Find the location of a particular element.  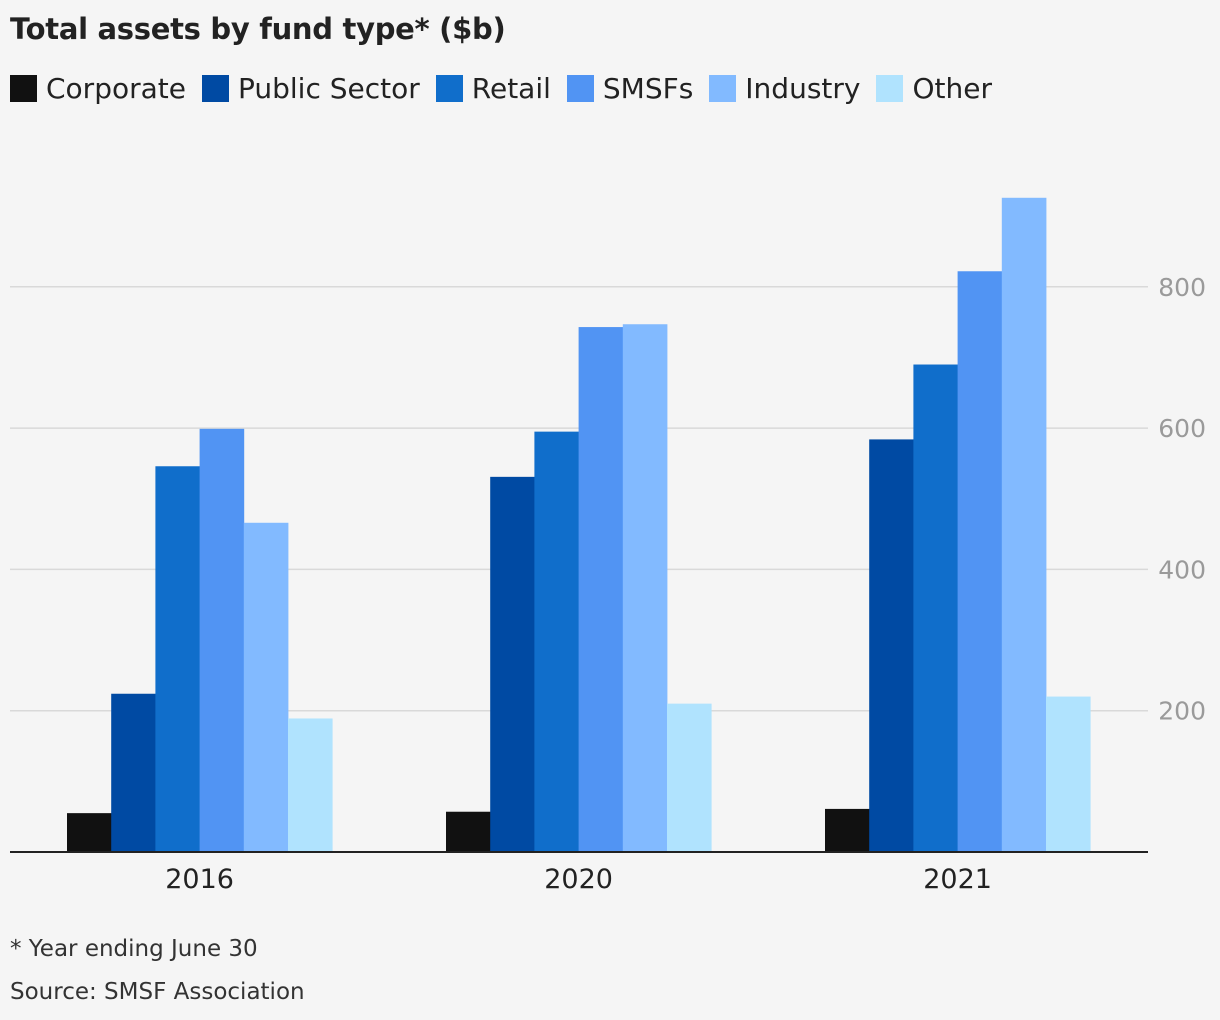

y-tick-label: 400 is located at coordinates (1182, 569).